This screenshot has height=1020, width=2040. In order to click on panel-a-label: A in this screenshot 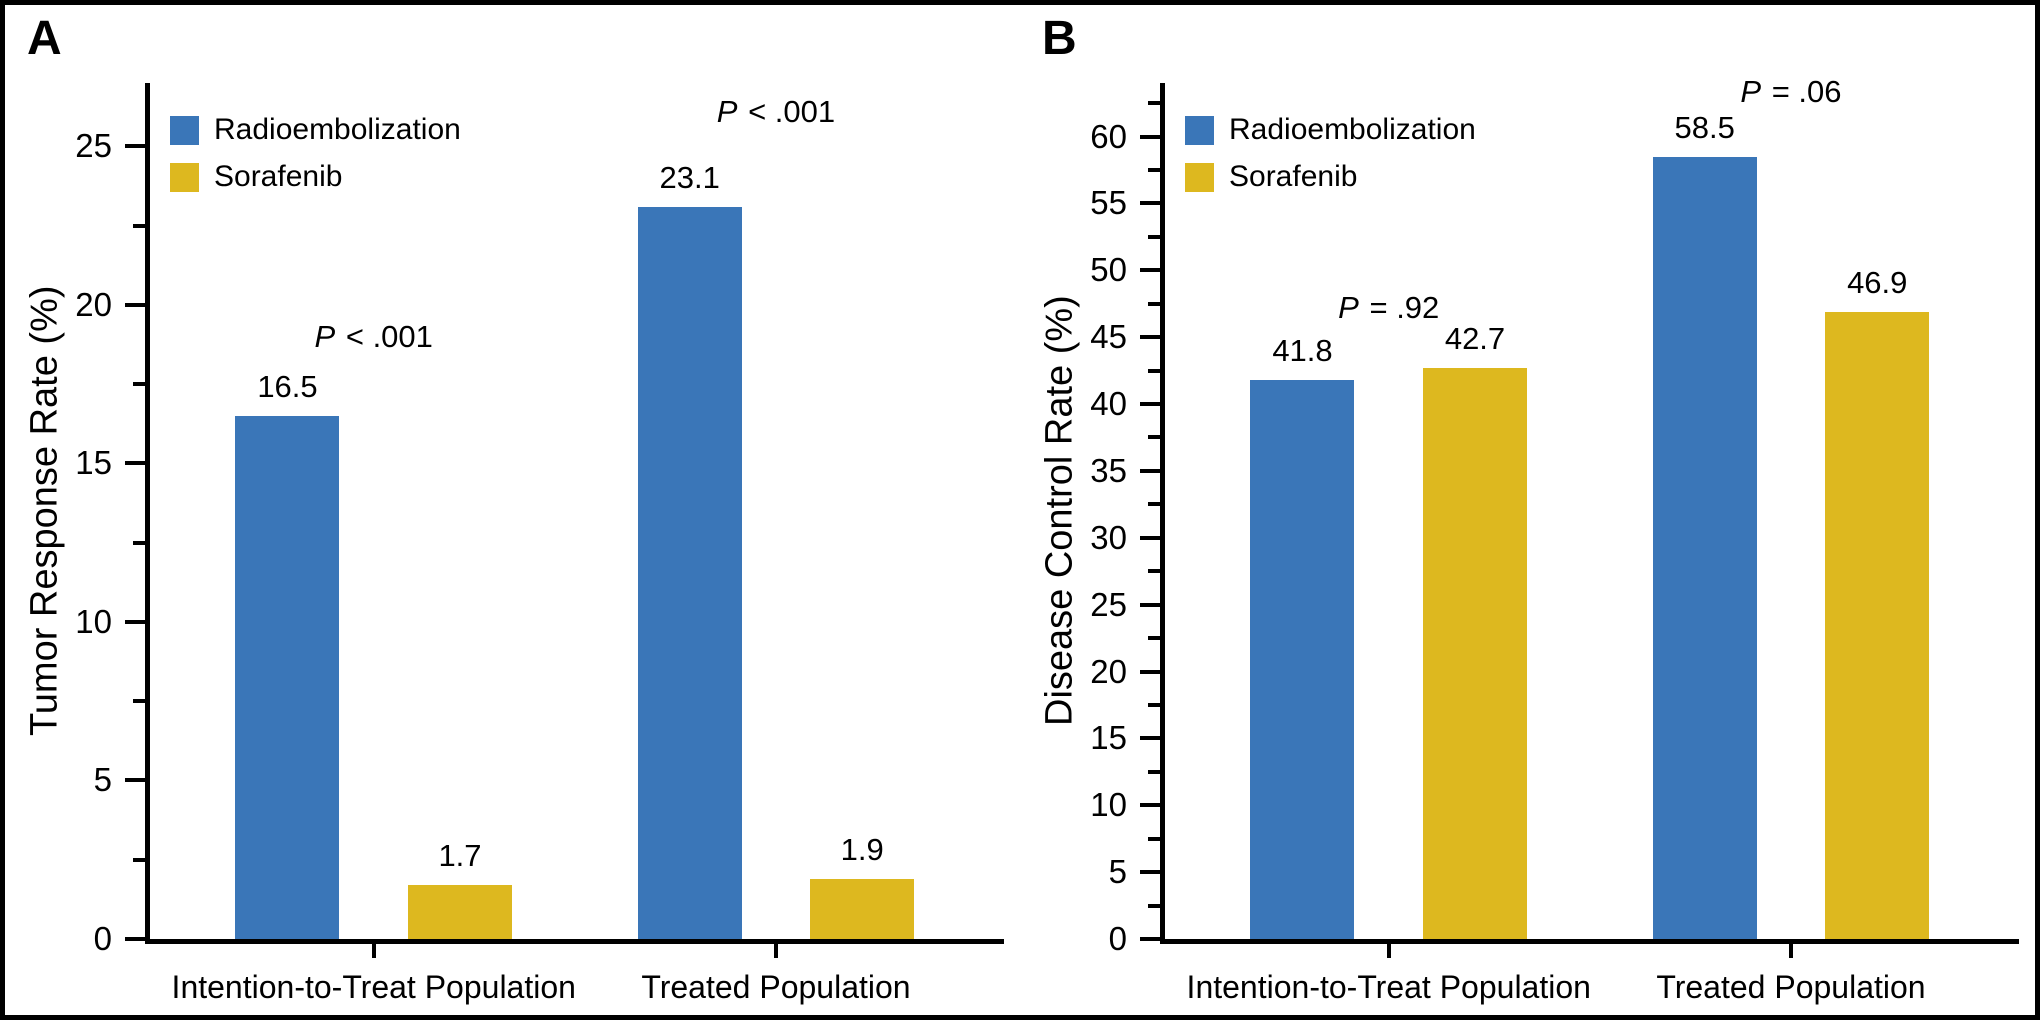, I will do `click(45, 38)`.